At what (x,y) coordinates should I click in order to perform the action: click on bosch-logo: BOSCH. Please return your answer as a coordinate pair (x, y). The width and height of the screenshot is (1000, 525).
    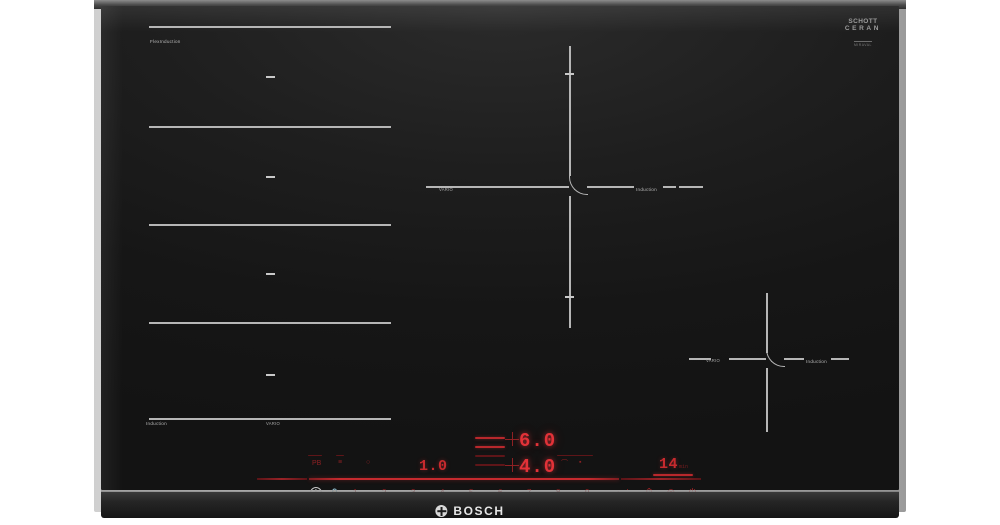
    Looking at the image, I should click on (469, 511).